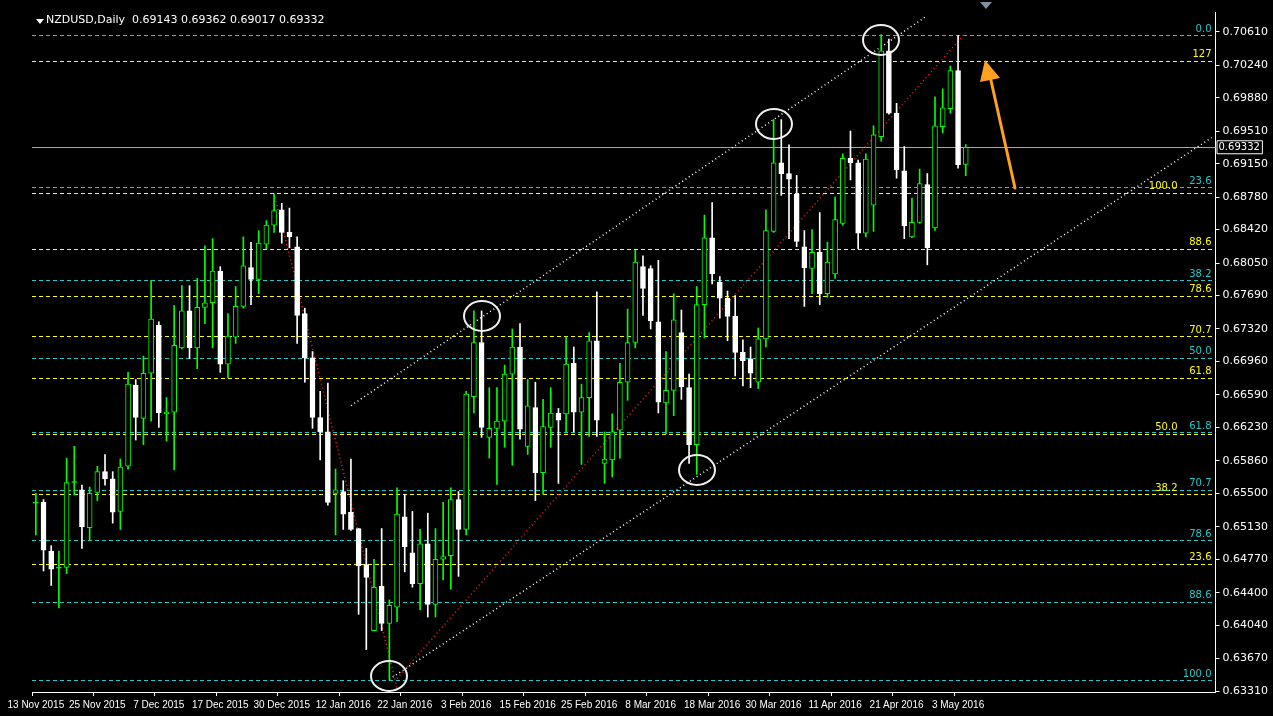 The image size is (1273, 716). I want to click on y-tick-label: 0.66590, so click(1245, 394).